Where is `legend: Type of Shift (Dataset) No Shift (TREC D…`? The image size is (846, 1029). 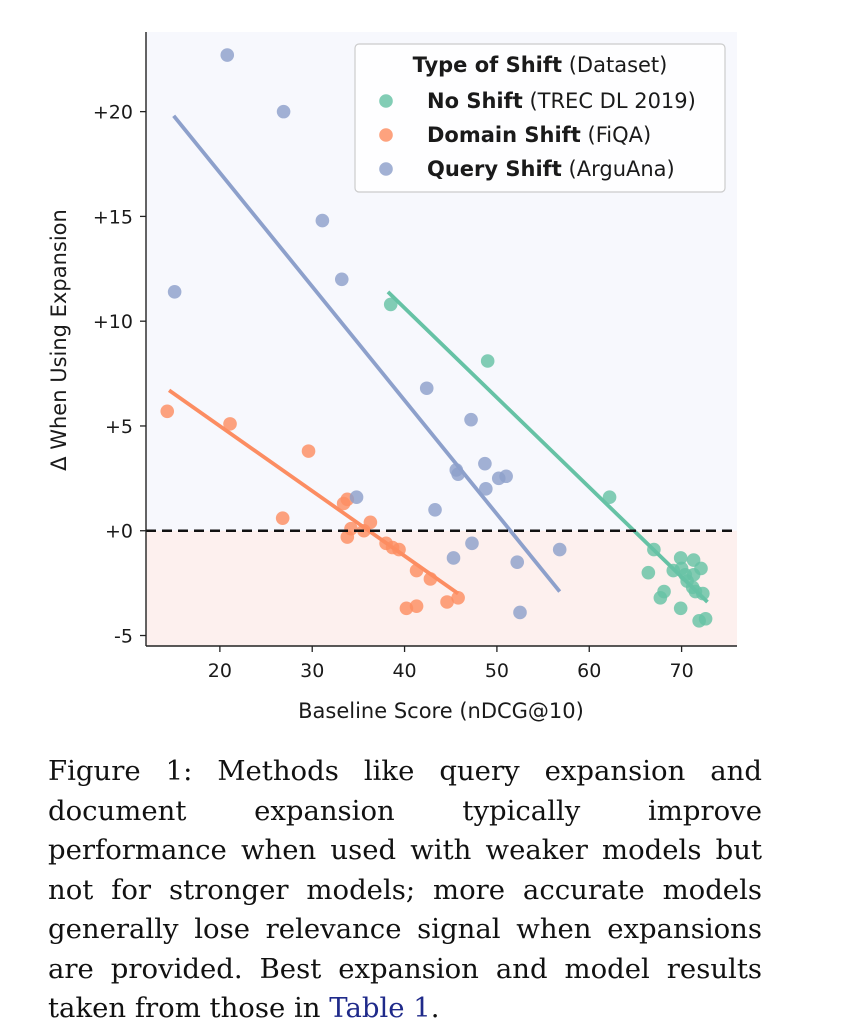
legend: Type of Shift (Dataset) No Shift (TREC D… is located at coordinates (540, 118).